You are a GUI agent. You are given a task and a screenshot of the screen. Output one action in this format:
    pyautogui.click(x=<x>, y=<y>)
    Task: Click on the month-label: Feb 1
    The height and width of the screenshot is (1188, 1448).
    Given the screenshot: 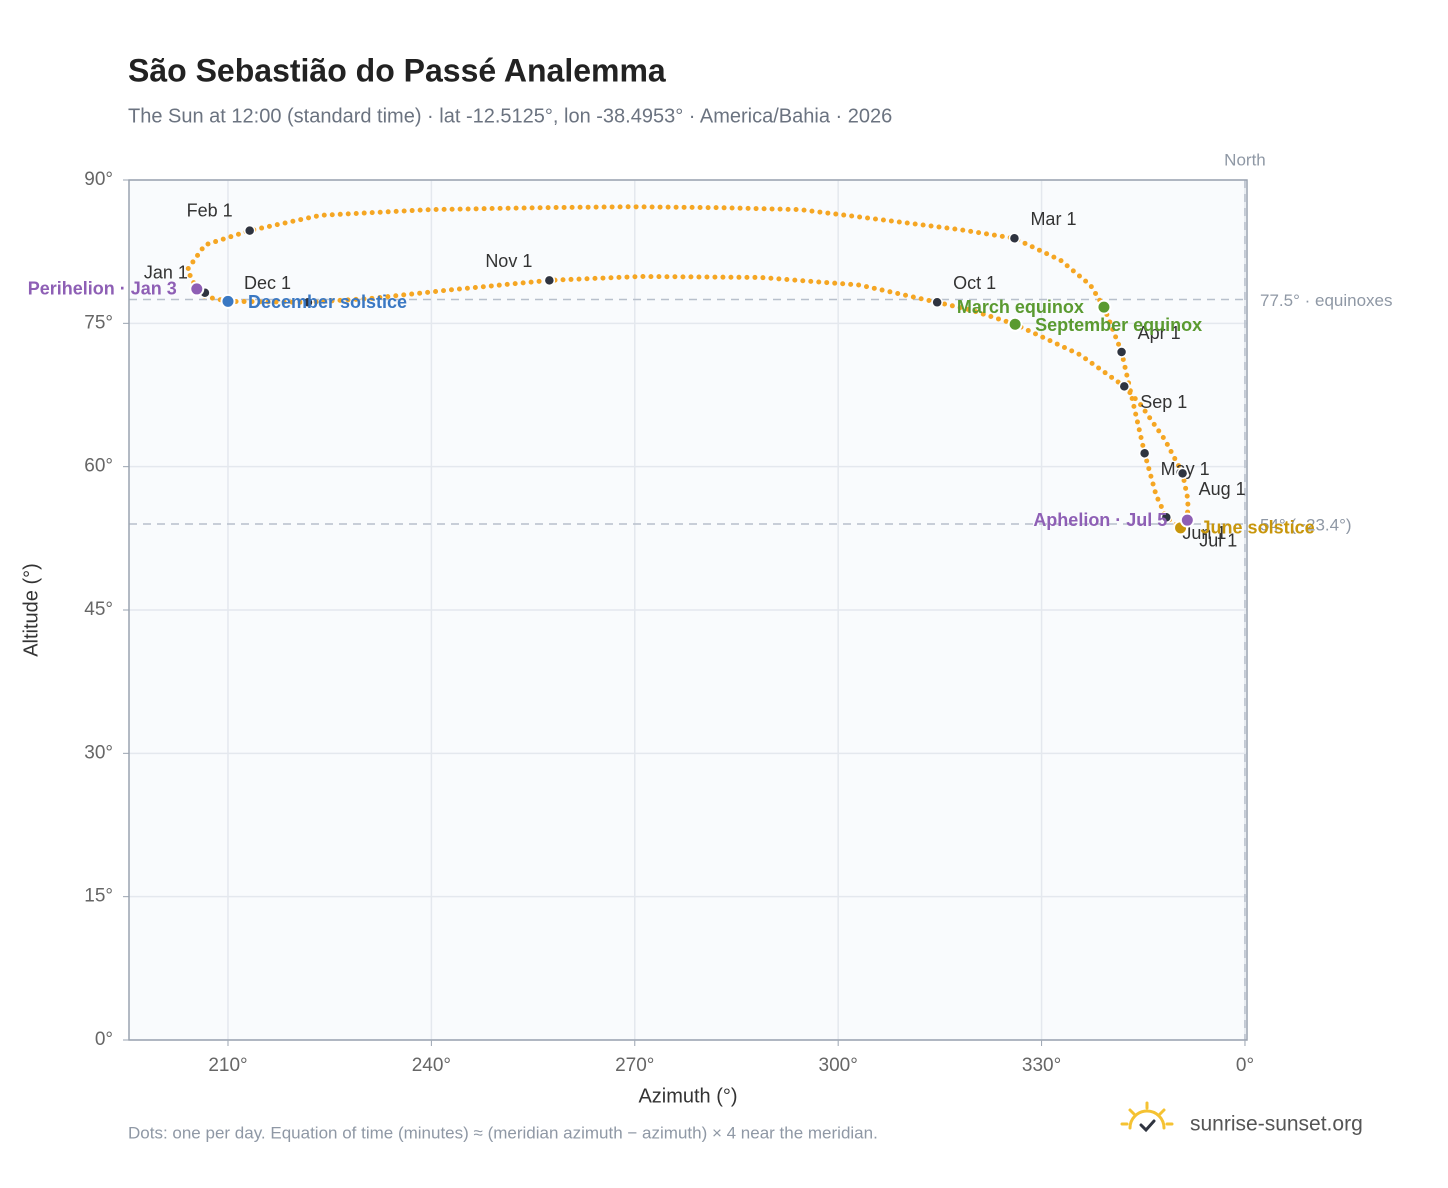 What is the action you would take?
    pyautogui.click(x=210, y=210)
    